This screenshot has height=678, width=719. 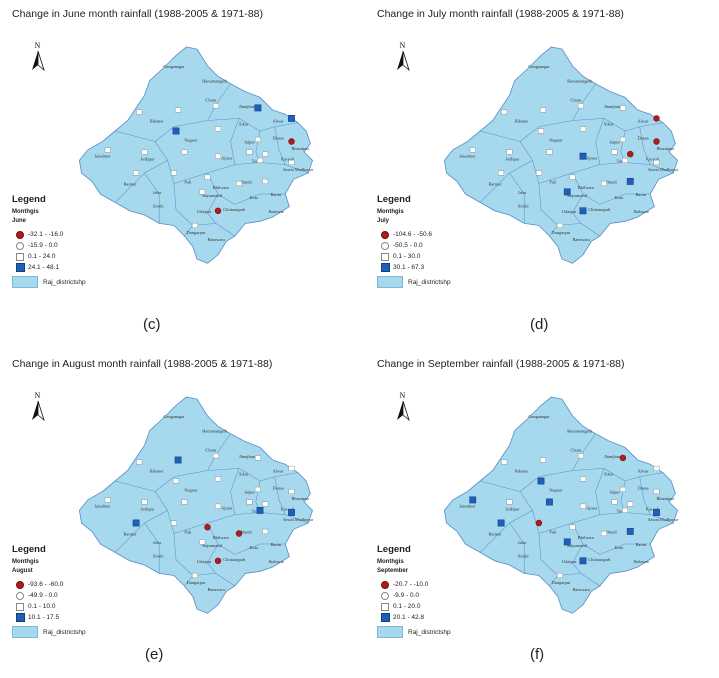 What do you see at coordinates (197, 232) in the screenshot?
I see `district-label: Dungarpur` at bounding box center [197, 232].